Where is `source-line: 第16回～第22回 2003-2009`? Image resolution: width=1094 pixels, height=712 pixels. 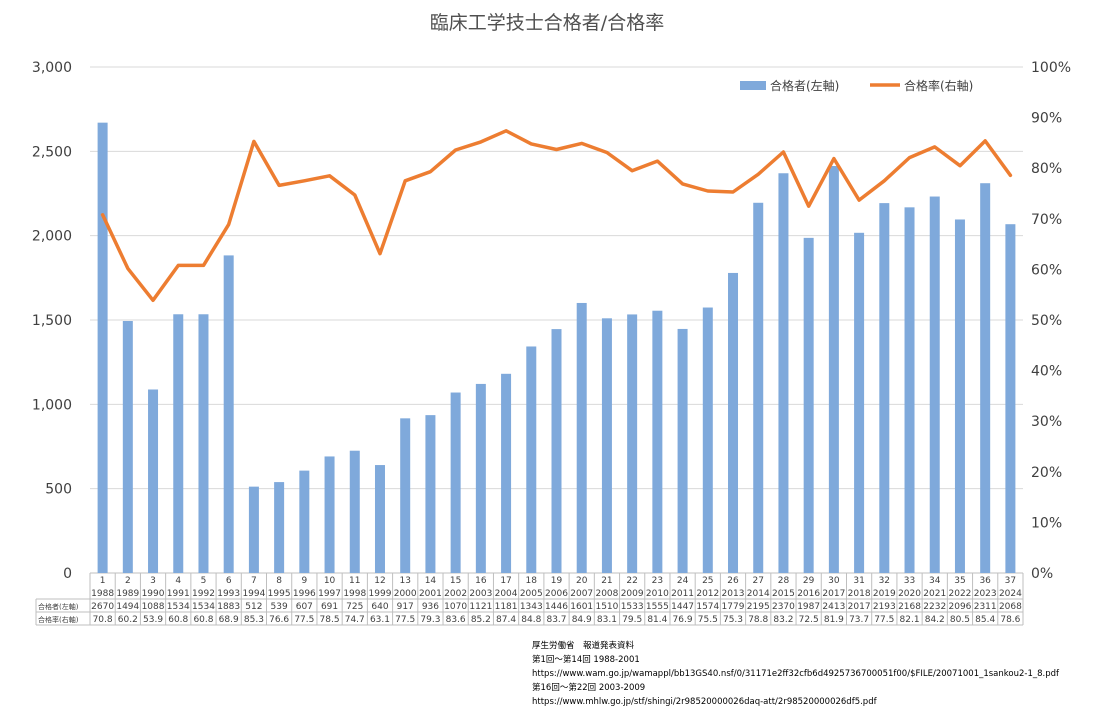 source-line: 第16回～第22回 2003-2009 is located at coordinates (589, 688).